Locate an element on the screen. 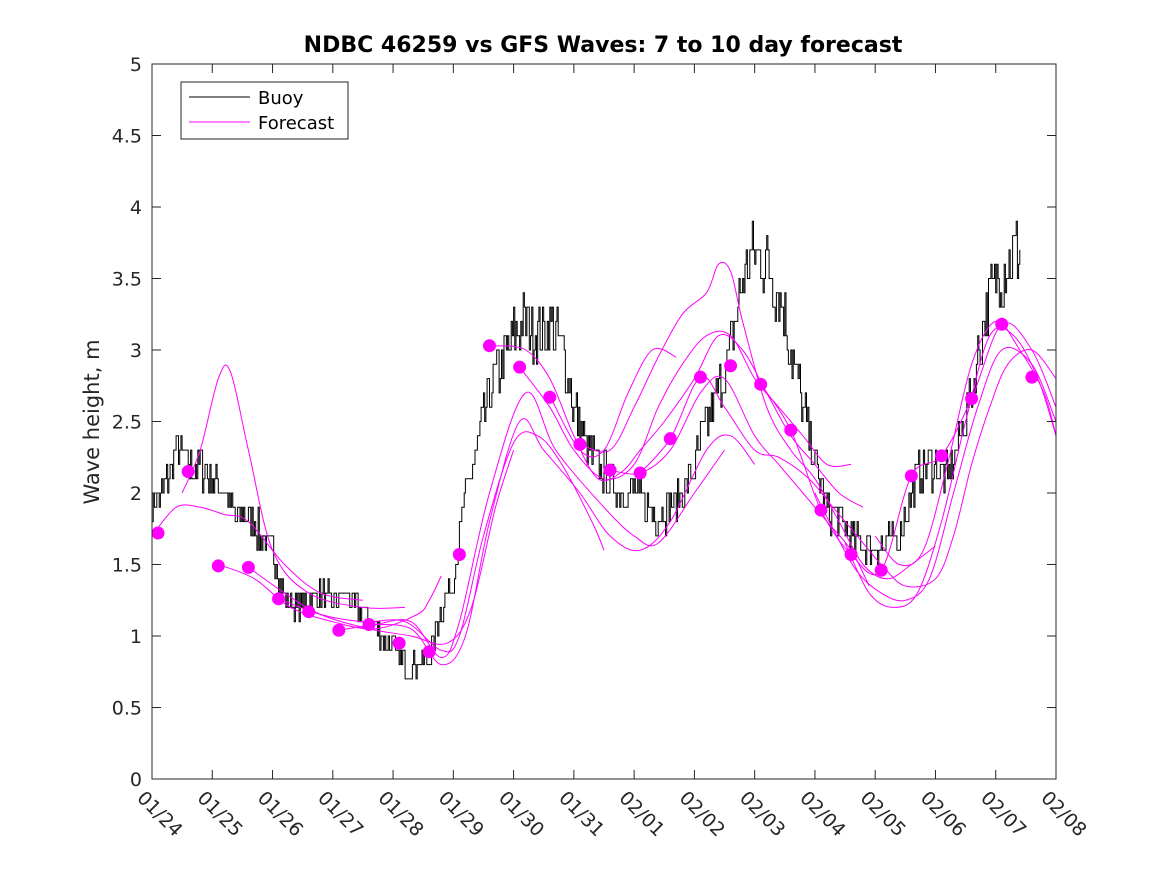 This screenshot has height=875, width=1167. y-tick-label: 4.5 is located at coordinates (127, 137).